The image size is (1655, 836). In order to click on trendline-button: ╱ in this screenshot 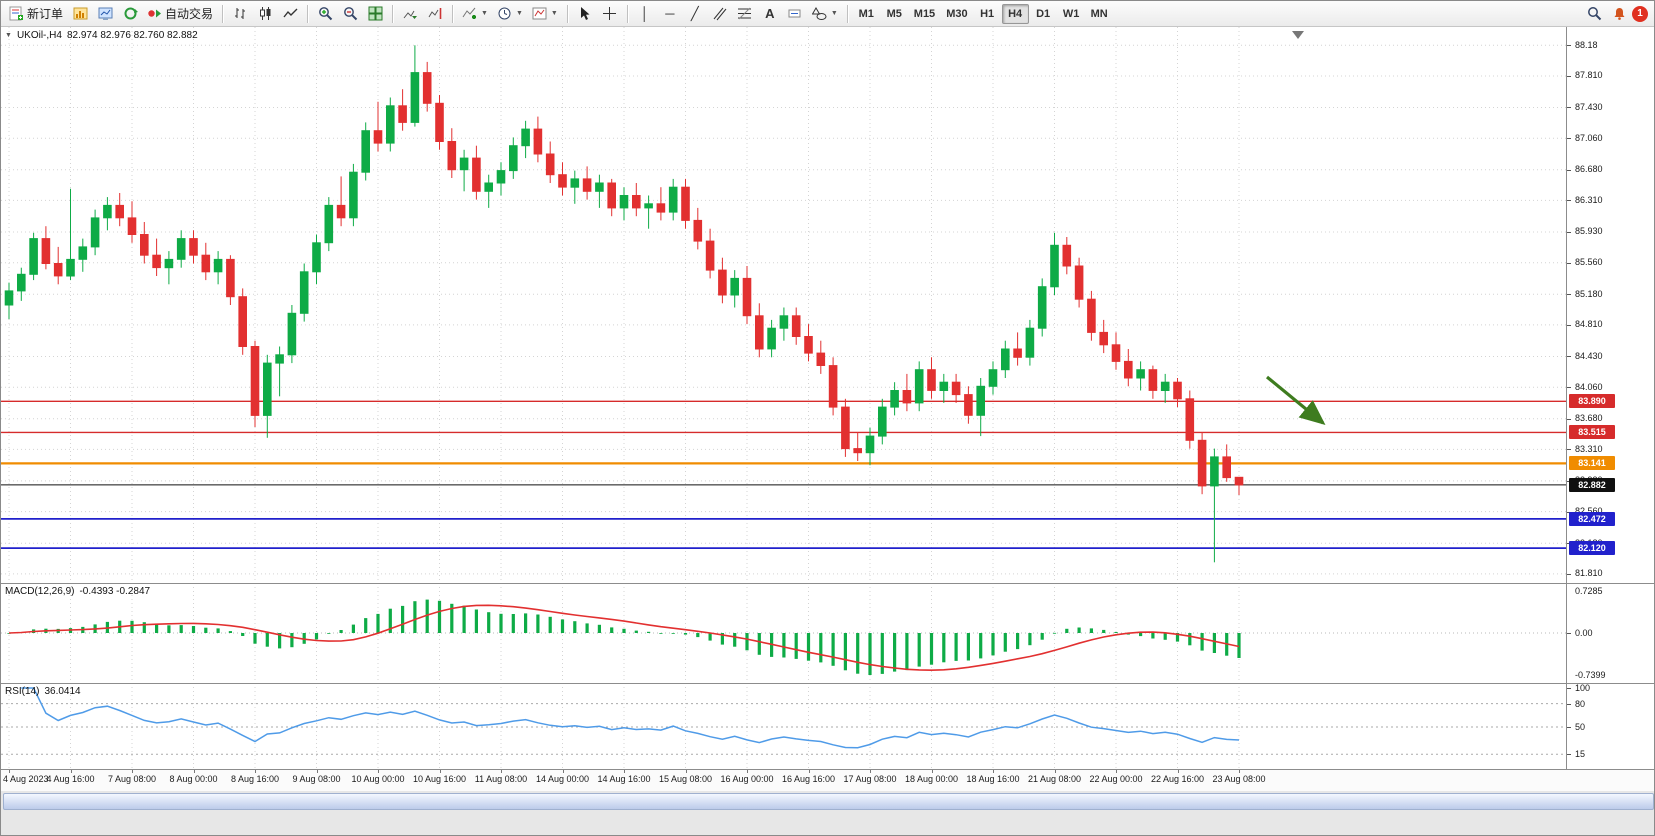, I will do `click(695, 14)`.